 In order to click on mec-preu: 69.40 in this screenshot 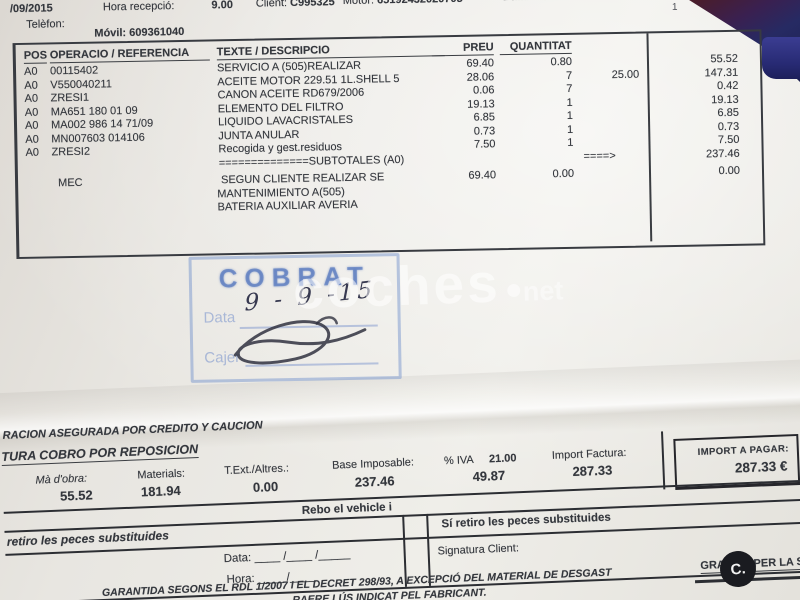, I will do `click(482, 175)`.